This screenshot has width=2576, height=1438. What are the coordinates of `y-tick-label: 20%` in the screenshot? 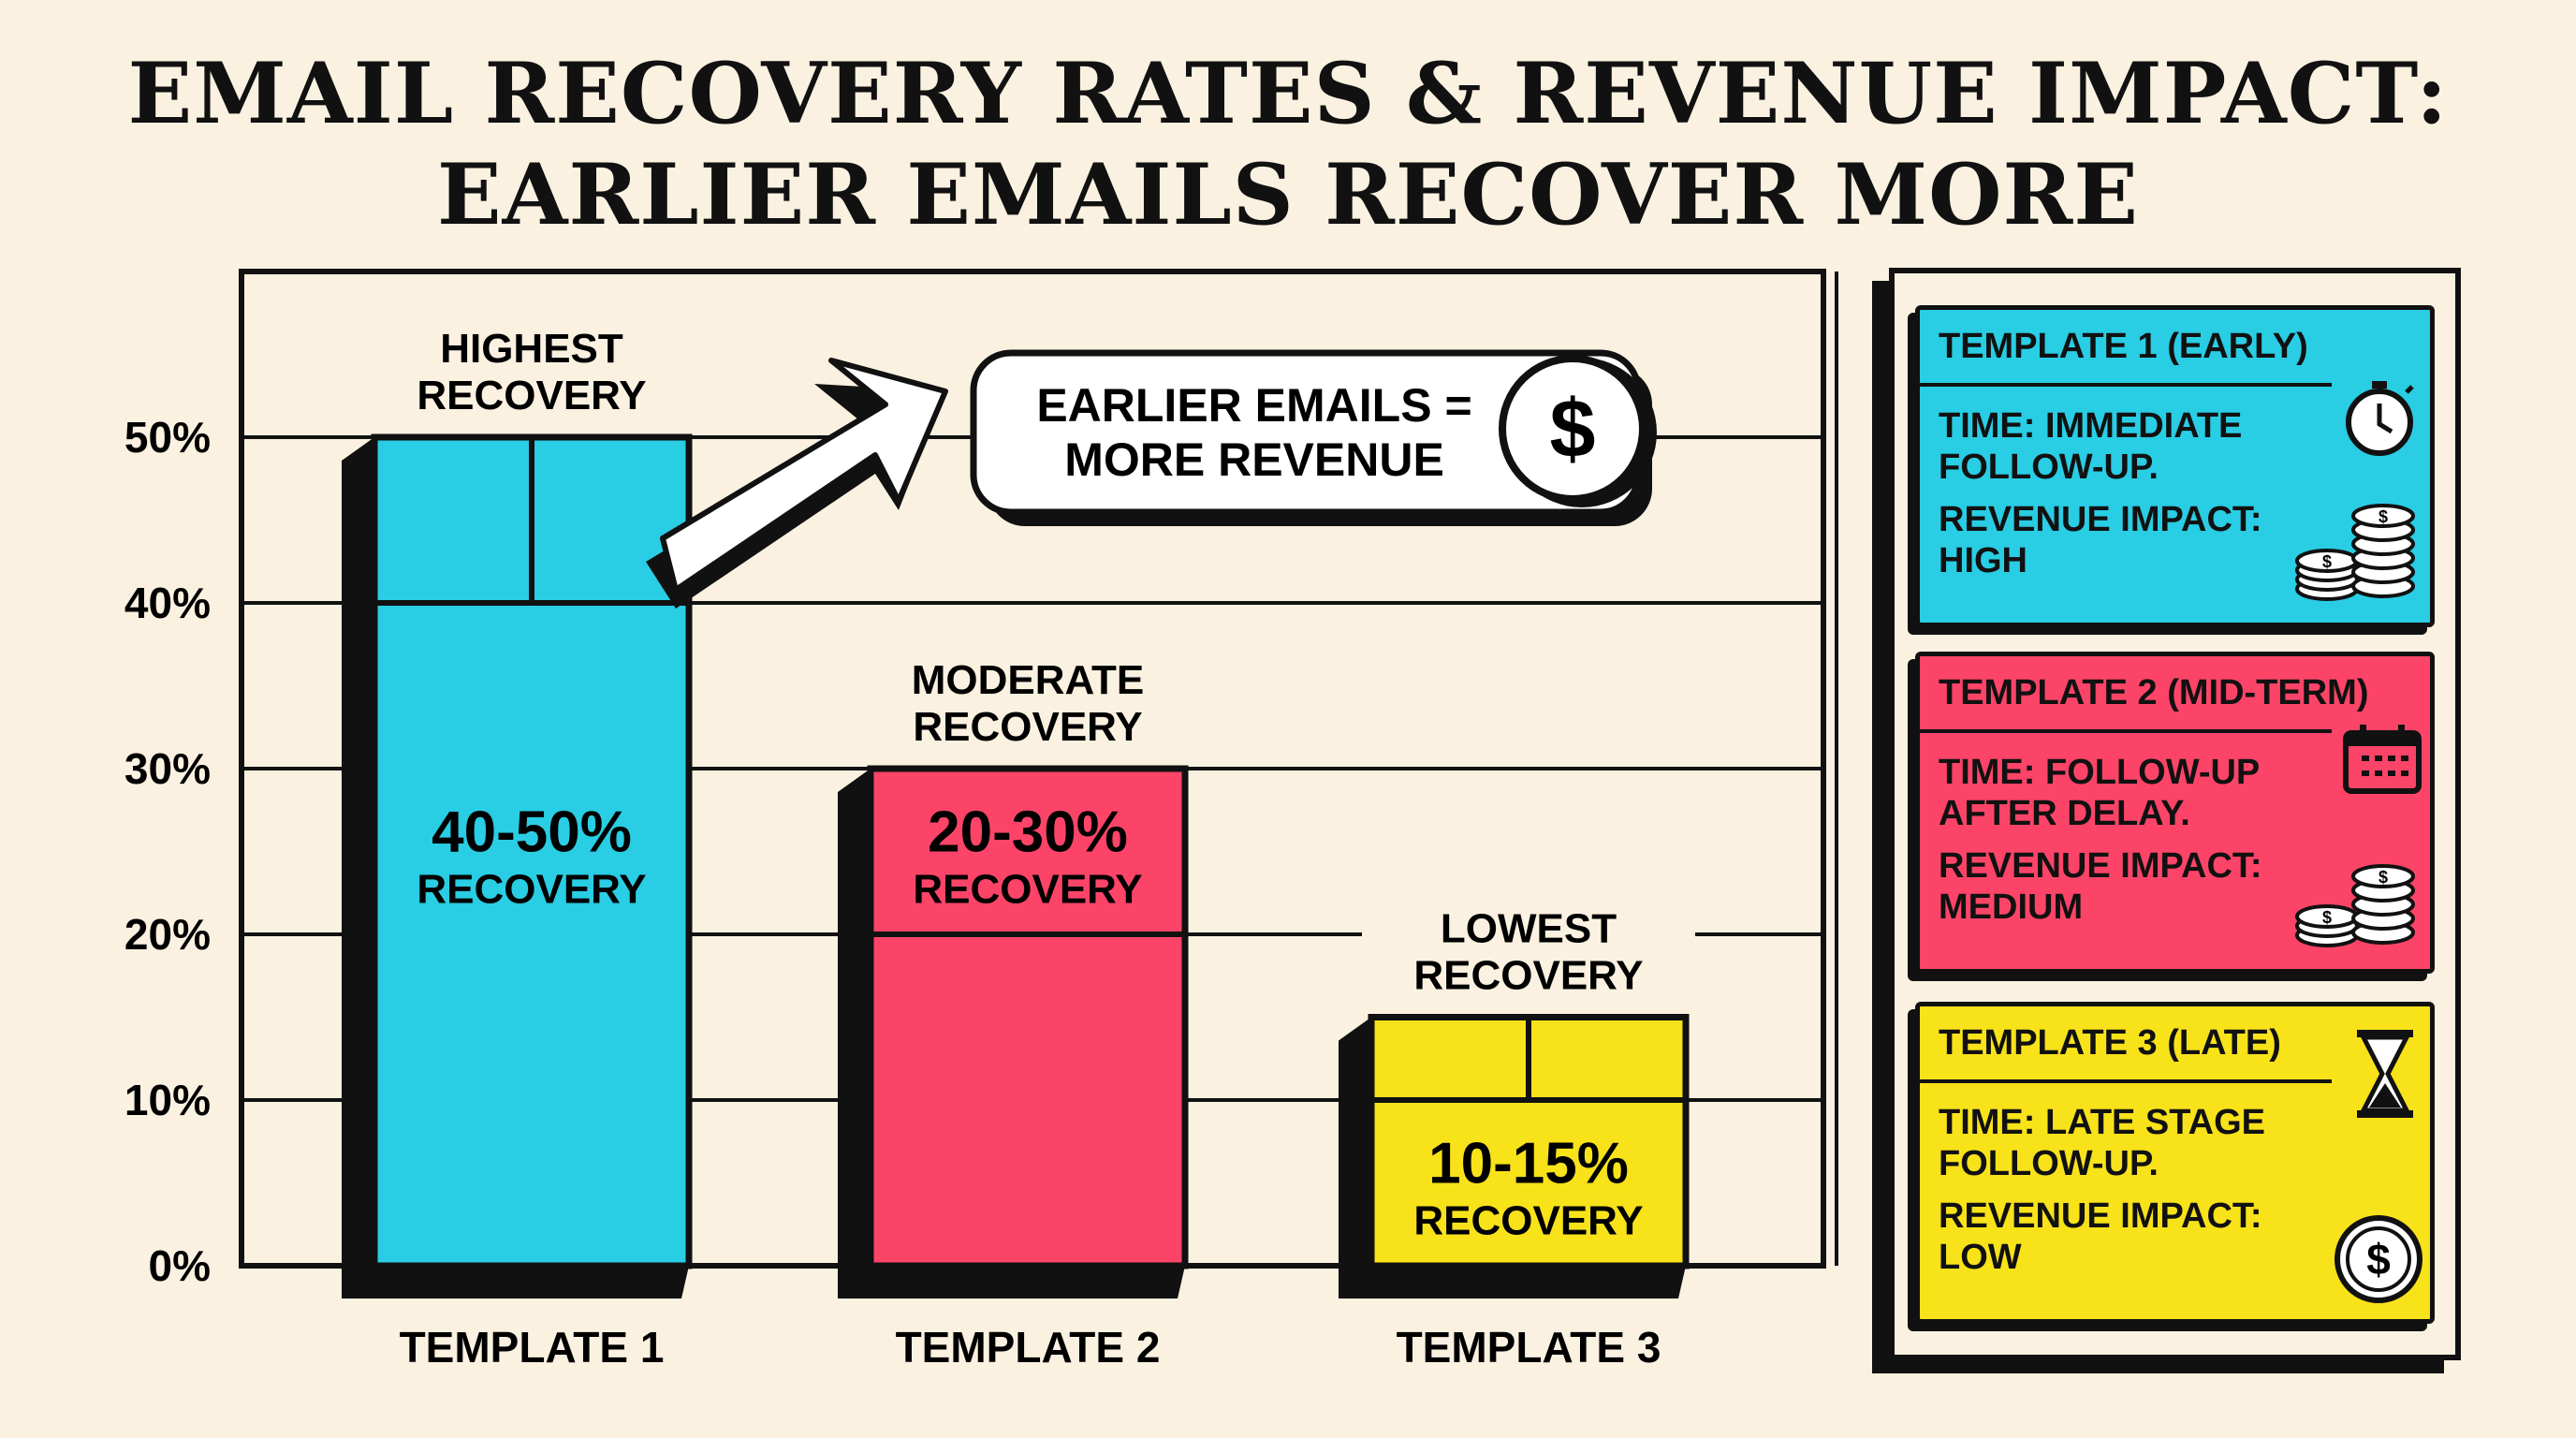 It's located at (167, 934).